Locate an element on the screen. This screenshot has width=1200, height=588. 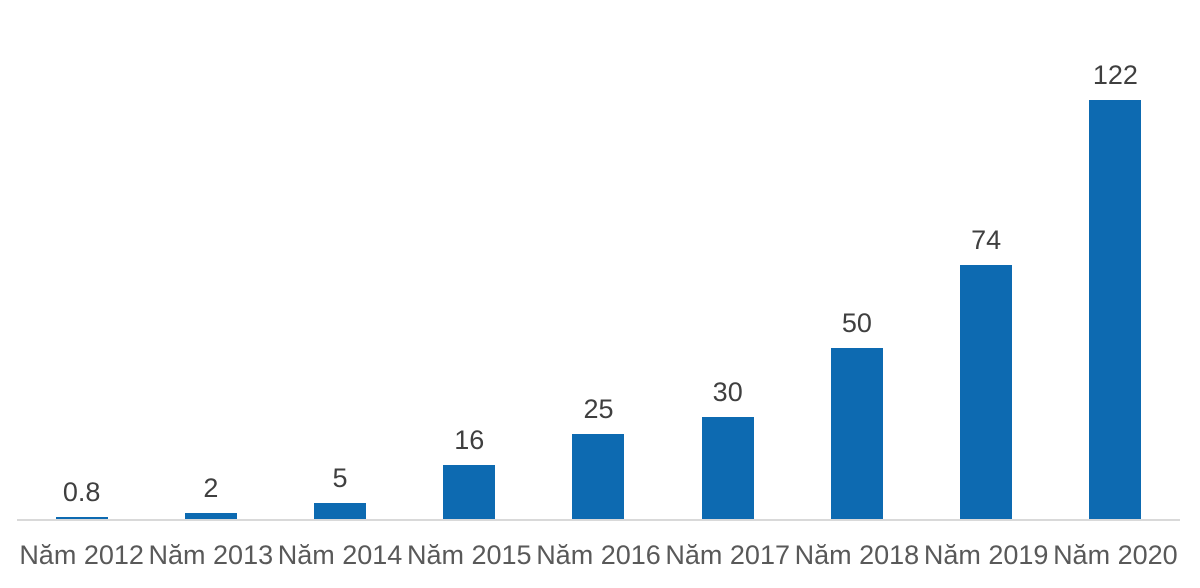
bar-slot: 5 is located at coordinates (339, 492).